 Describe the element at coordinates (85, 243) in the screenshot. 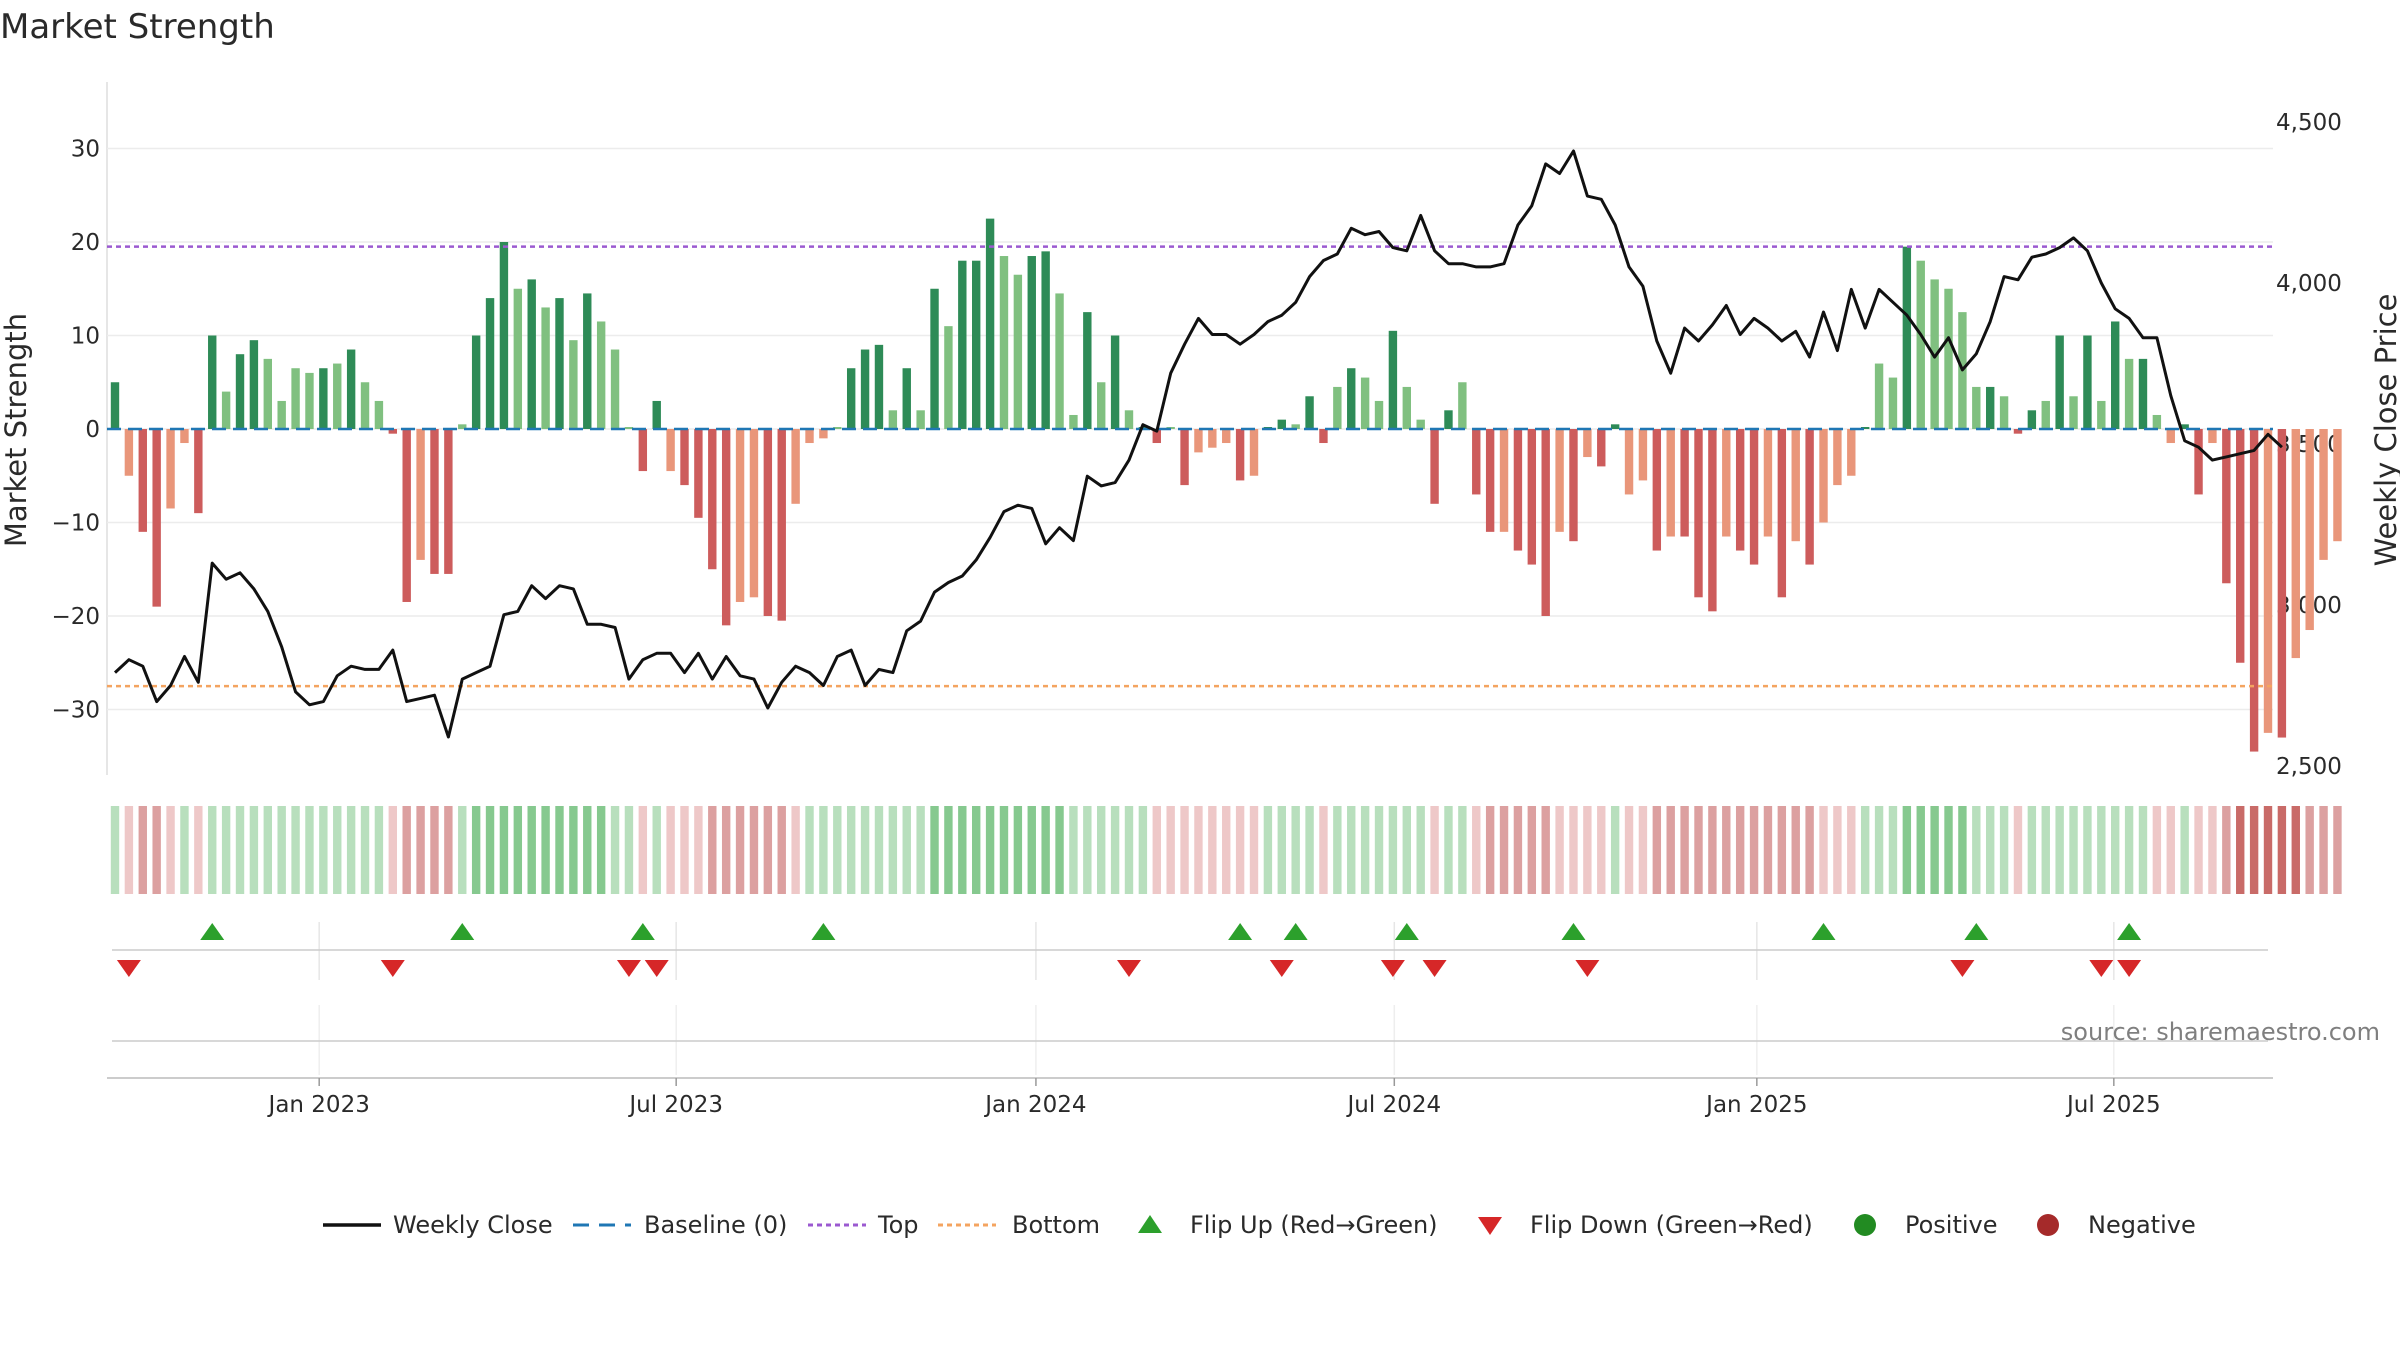

I see `y-left-tick-label: 20` at that location.